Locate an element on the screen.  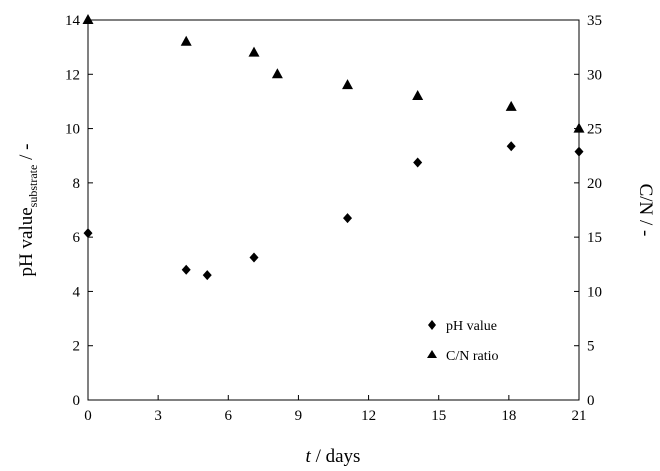
x-axis-label-variable: t is located at coordinates (309, 456).